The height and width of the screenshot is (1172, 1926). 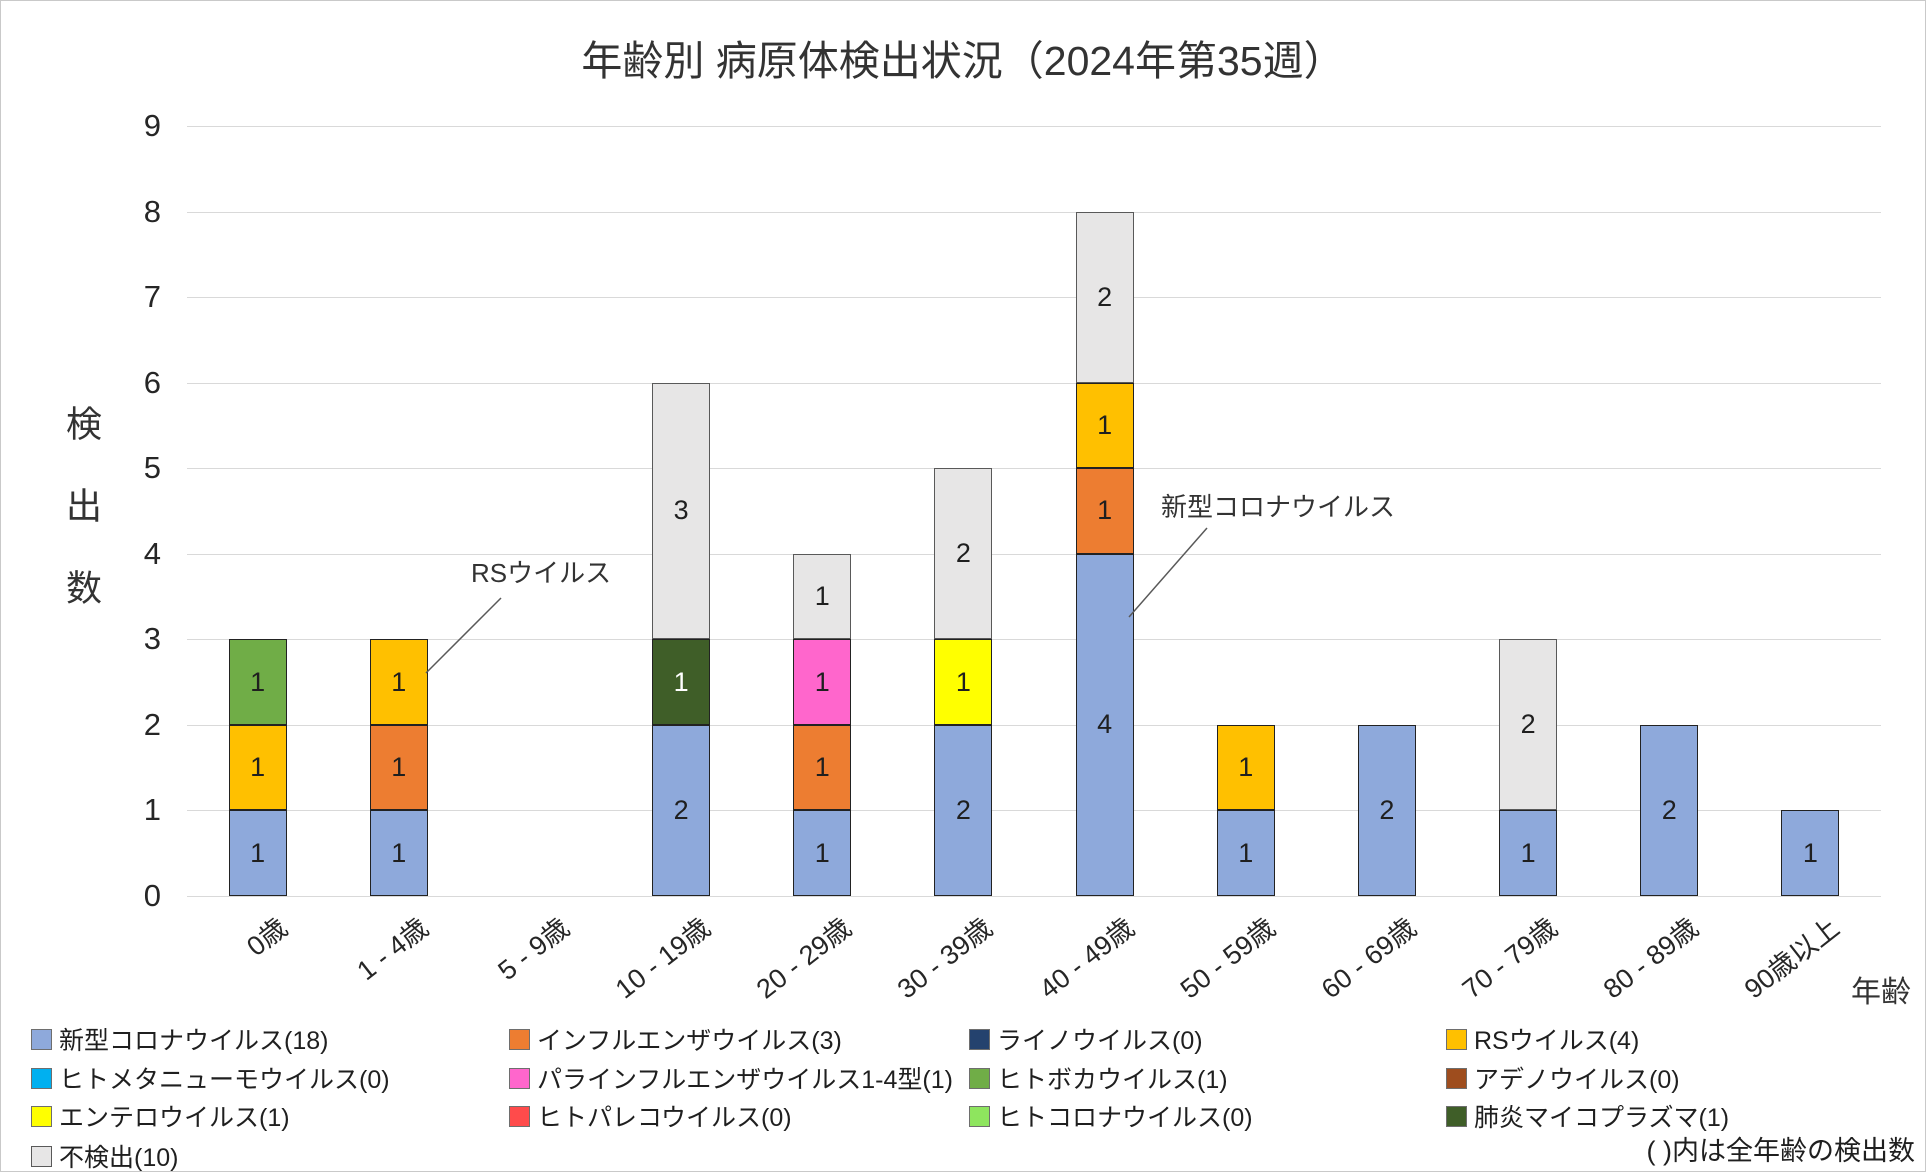 I want to click on legend-label: 新型コロナウイルス(18), so click(x=194, y=1041).